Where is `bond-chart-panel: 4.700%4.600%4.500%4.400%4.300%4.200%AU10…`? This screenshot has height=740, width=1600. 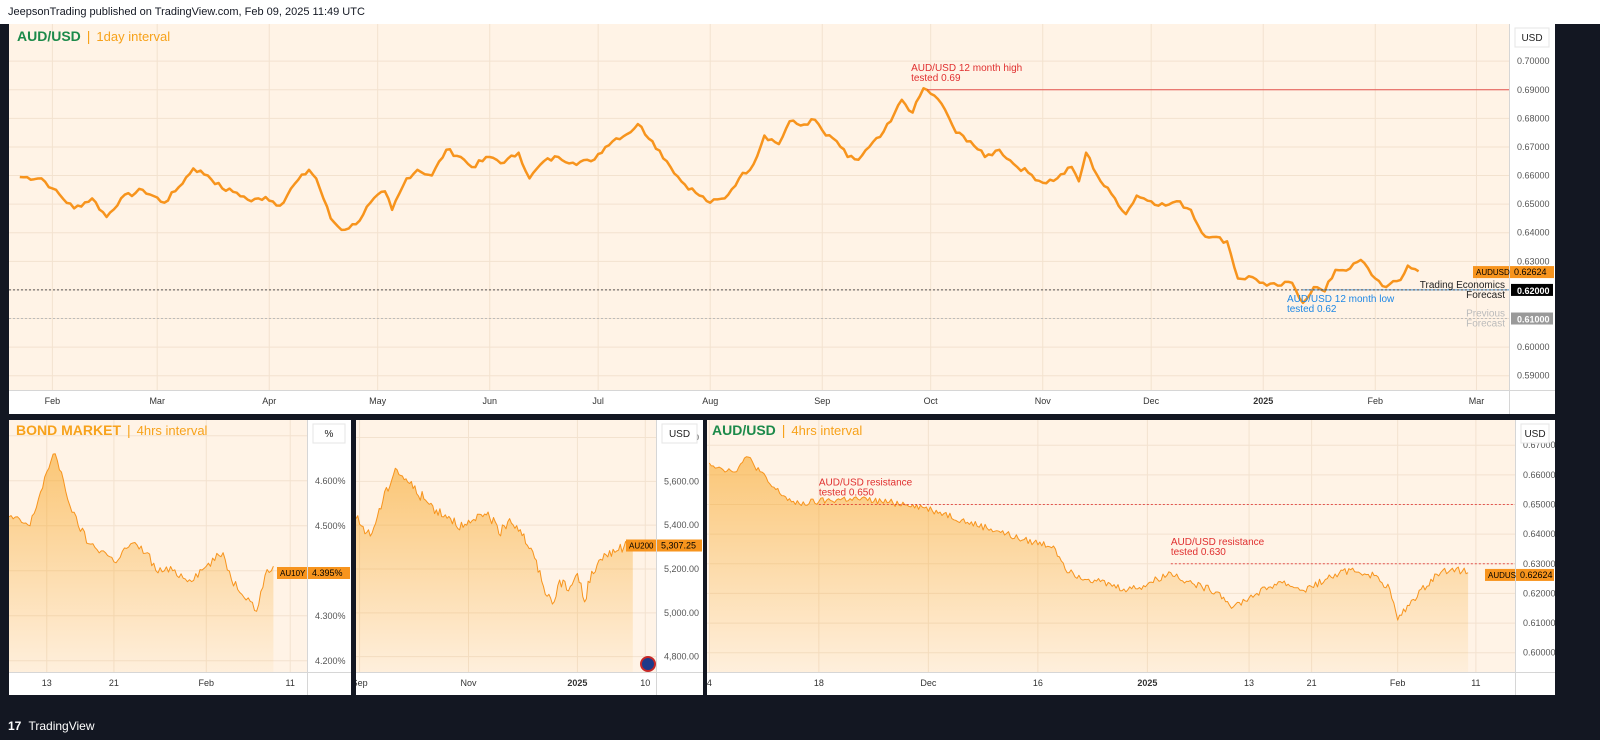
bond-chart-panel: 4.700%4.600%4.500%4.400%4.300%4.200%AU10… is located at coordinates (180, 557).